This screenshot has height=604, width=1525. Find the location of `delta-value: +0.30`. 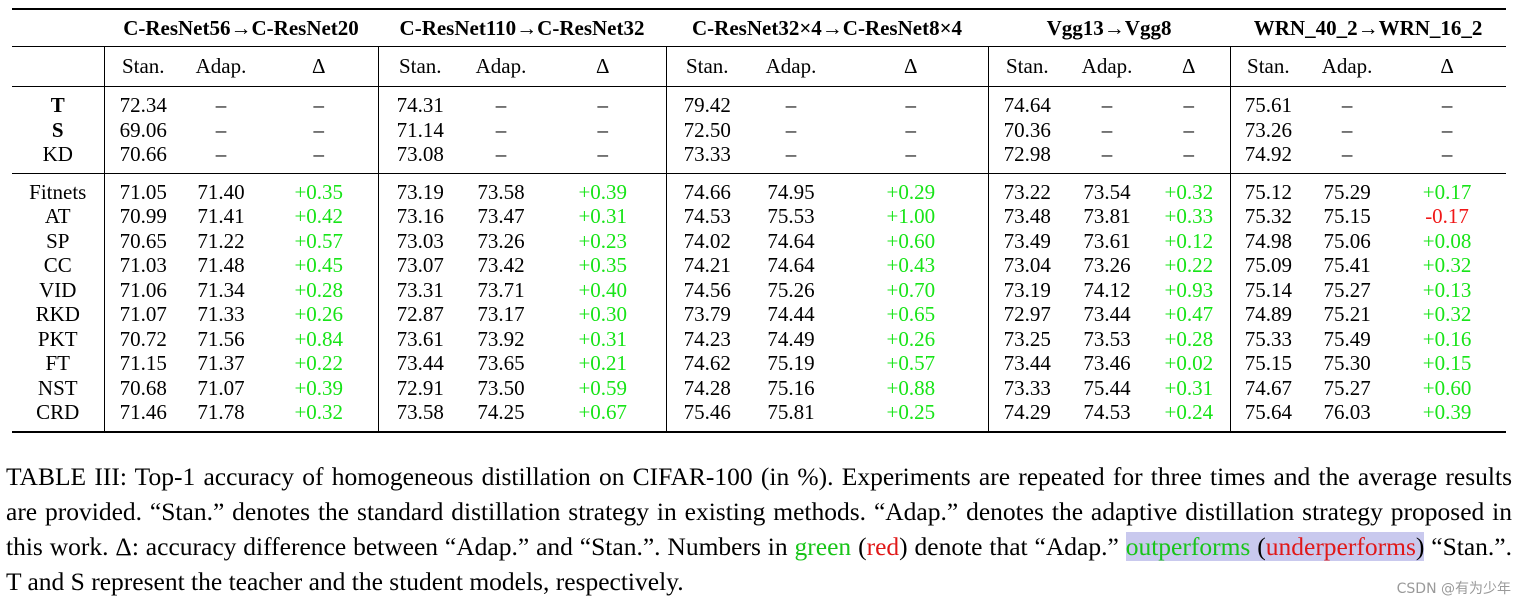

delta-value: +0.30 is located at coordinates (603, 314).